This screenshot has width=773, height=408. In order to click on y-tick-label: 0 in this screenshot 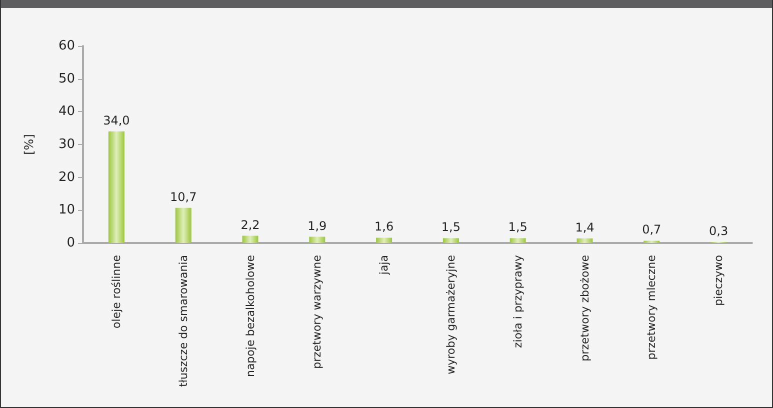, I will do `click(70, 243)`.